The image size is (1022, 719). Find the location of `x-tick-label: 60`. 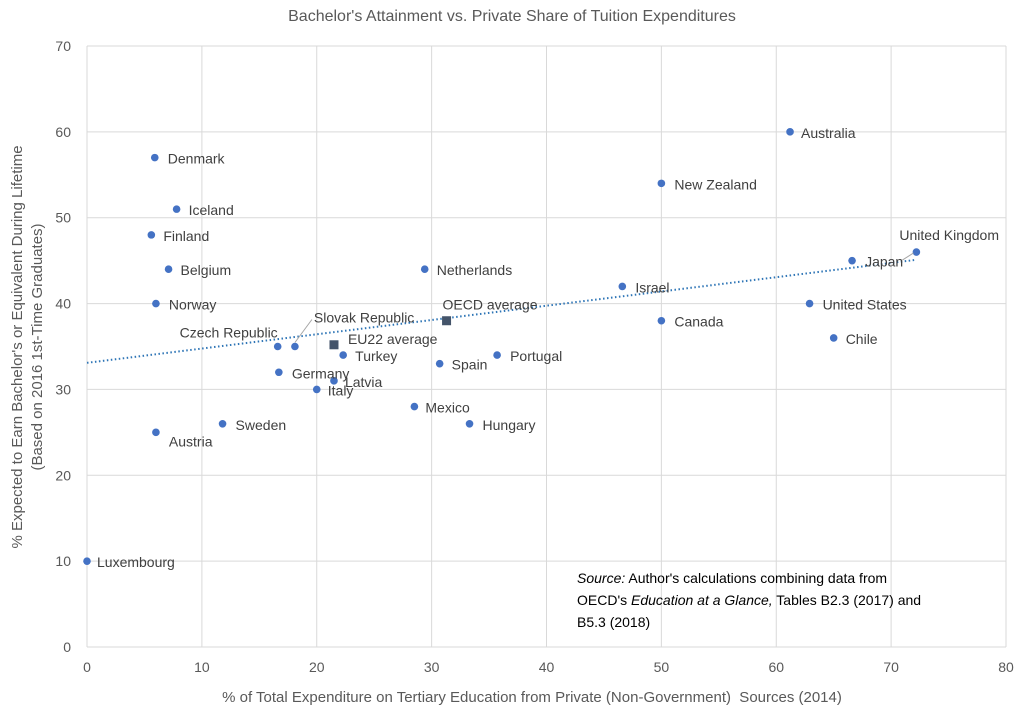

x-tick-label: 60 is located at coordinates (776, 667).